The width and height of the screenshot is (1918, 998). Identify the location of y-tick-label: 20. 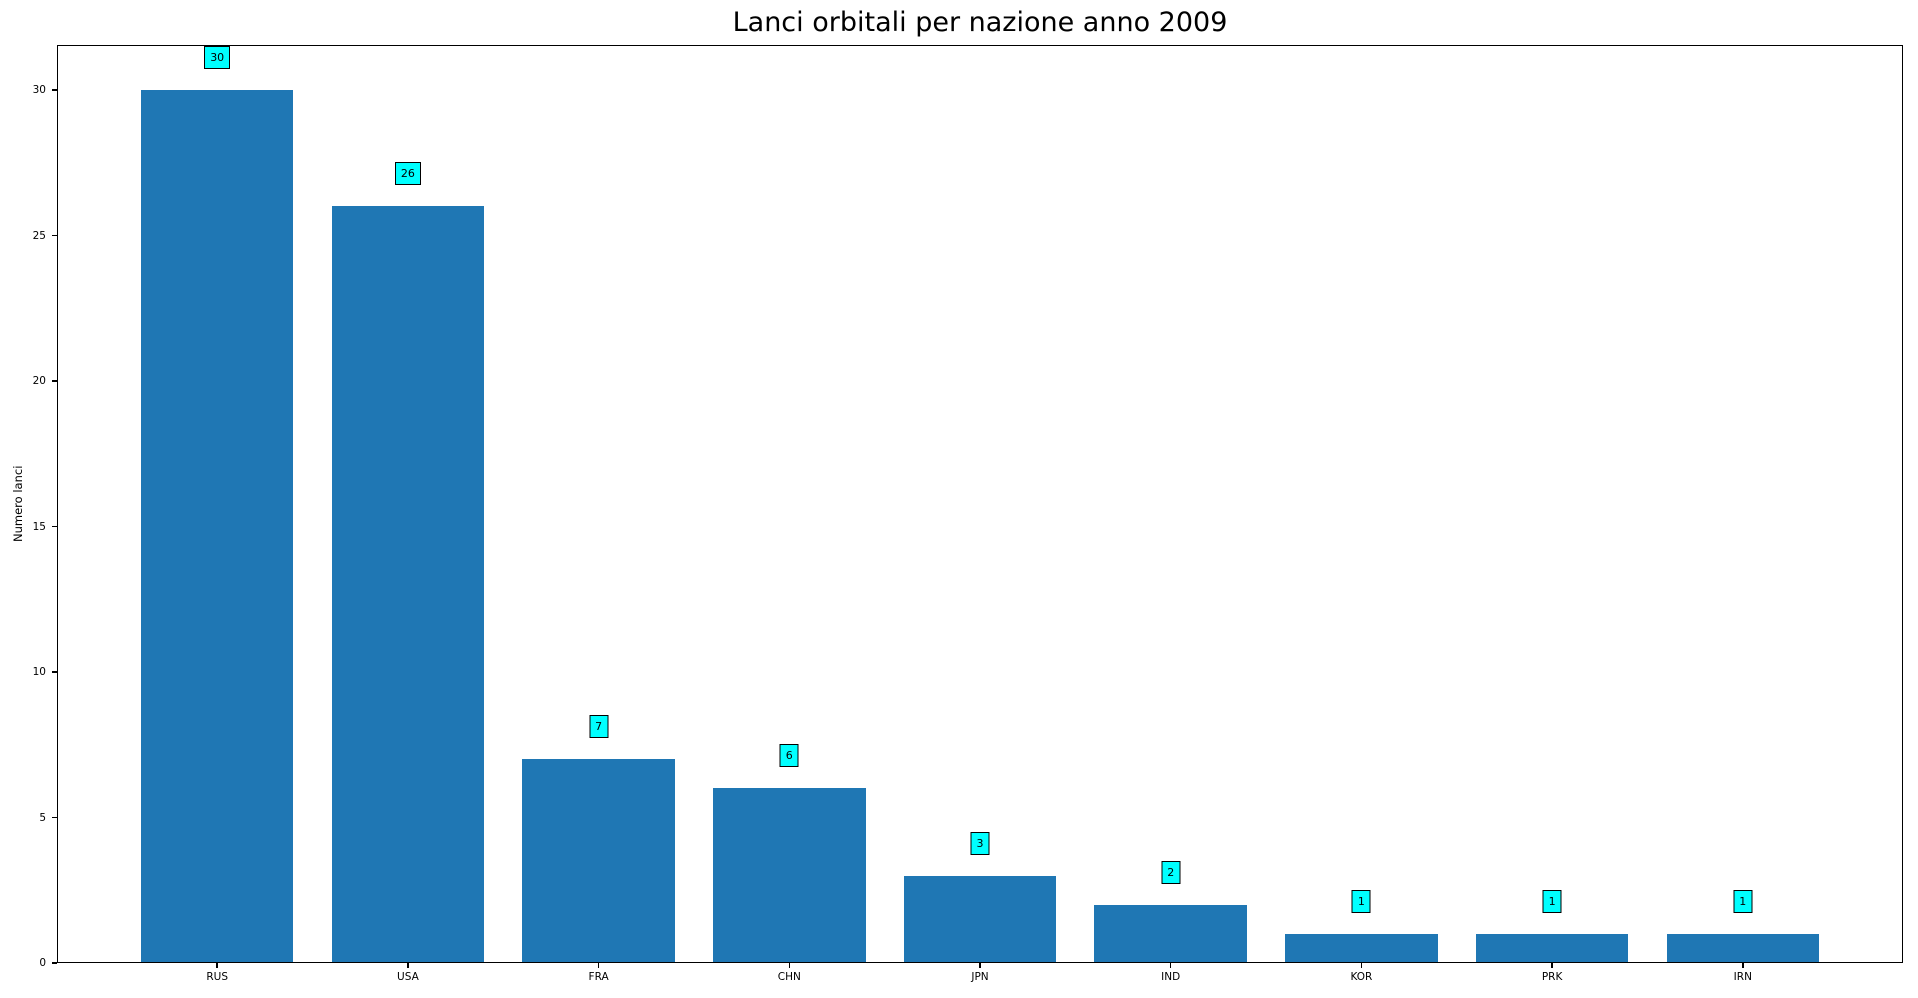
(39, 381).